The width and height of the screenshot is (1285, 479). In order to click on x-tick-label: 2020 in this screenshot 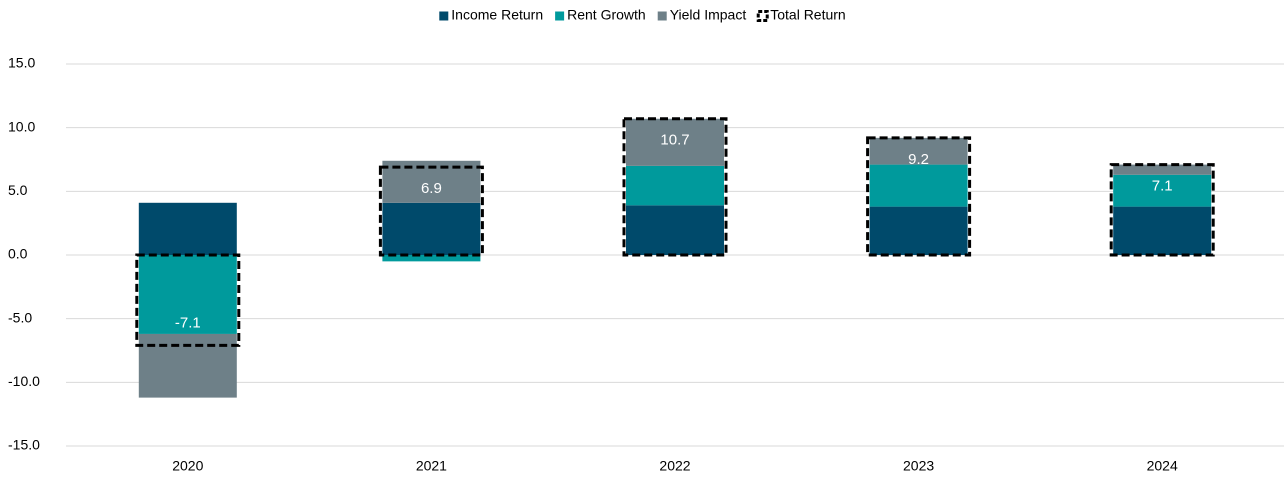, I will do `click(187, 466)`.